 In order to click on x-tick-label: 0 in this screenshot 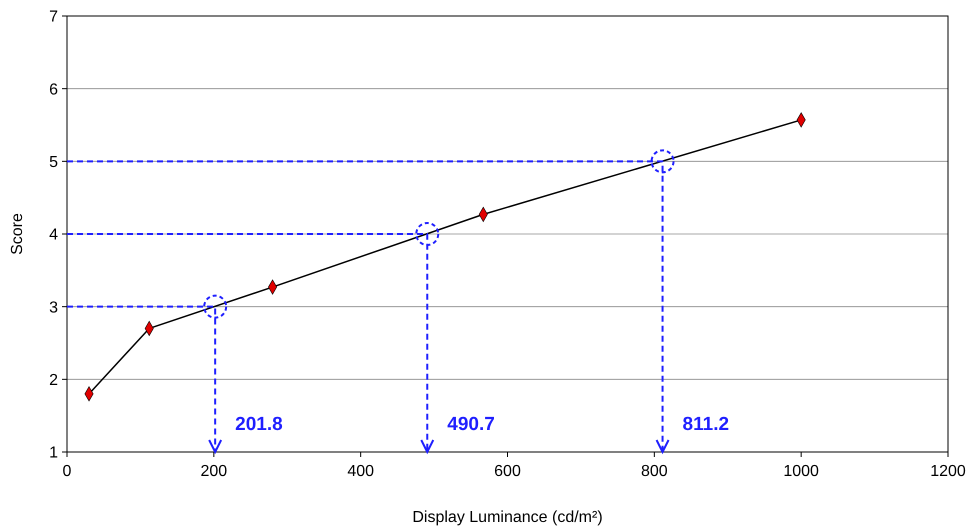, I will do `click(67, 471)`.